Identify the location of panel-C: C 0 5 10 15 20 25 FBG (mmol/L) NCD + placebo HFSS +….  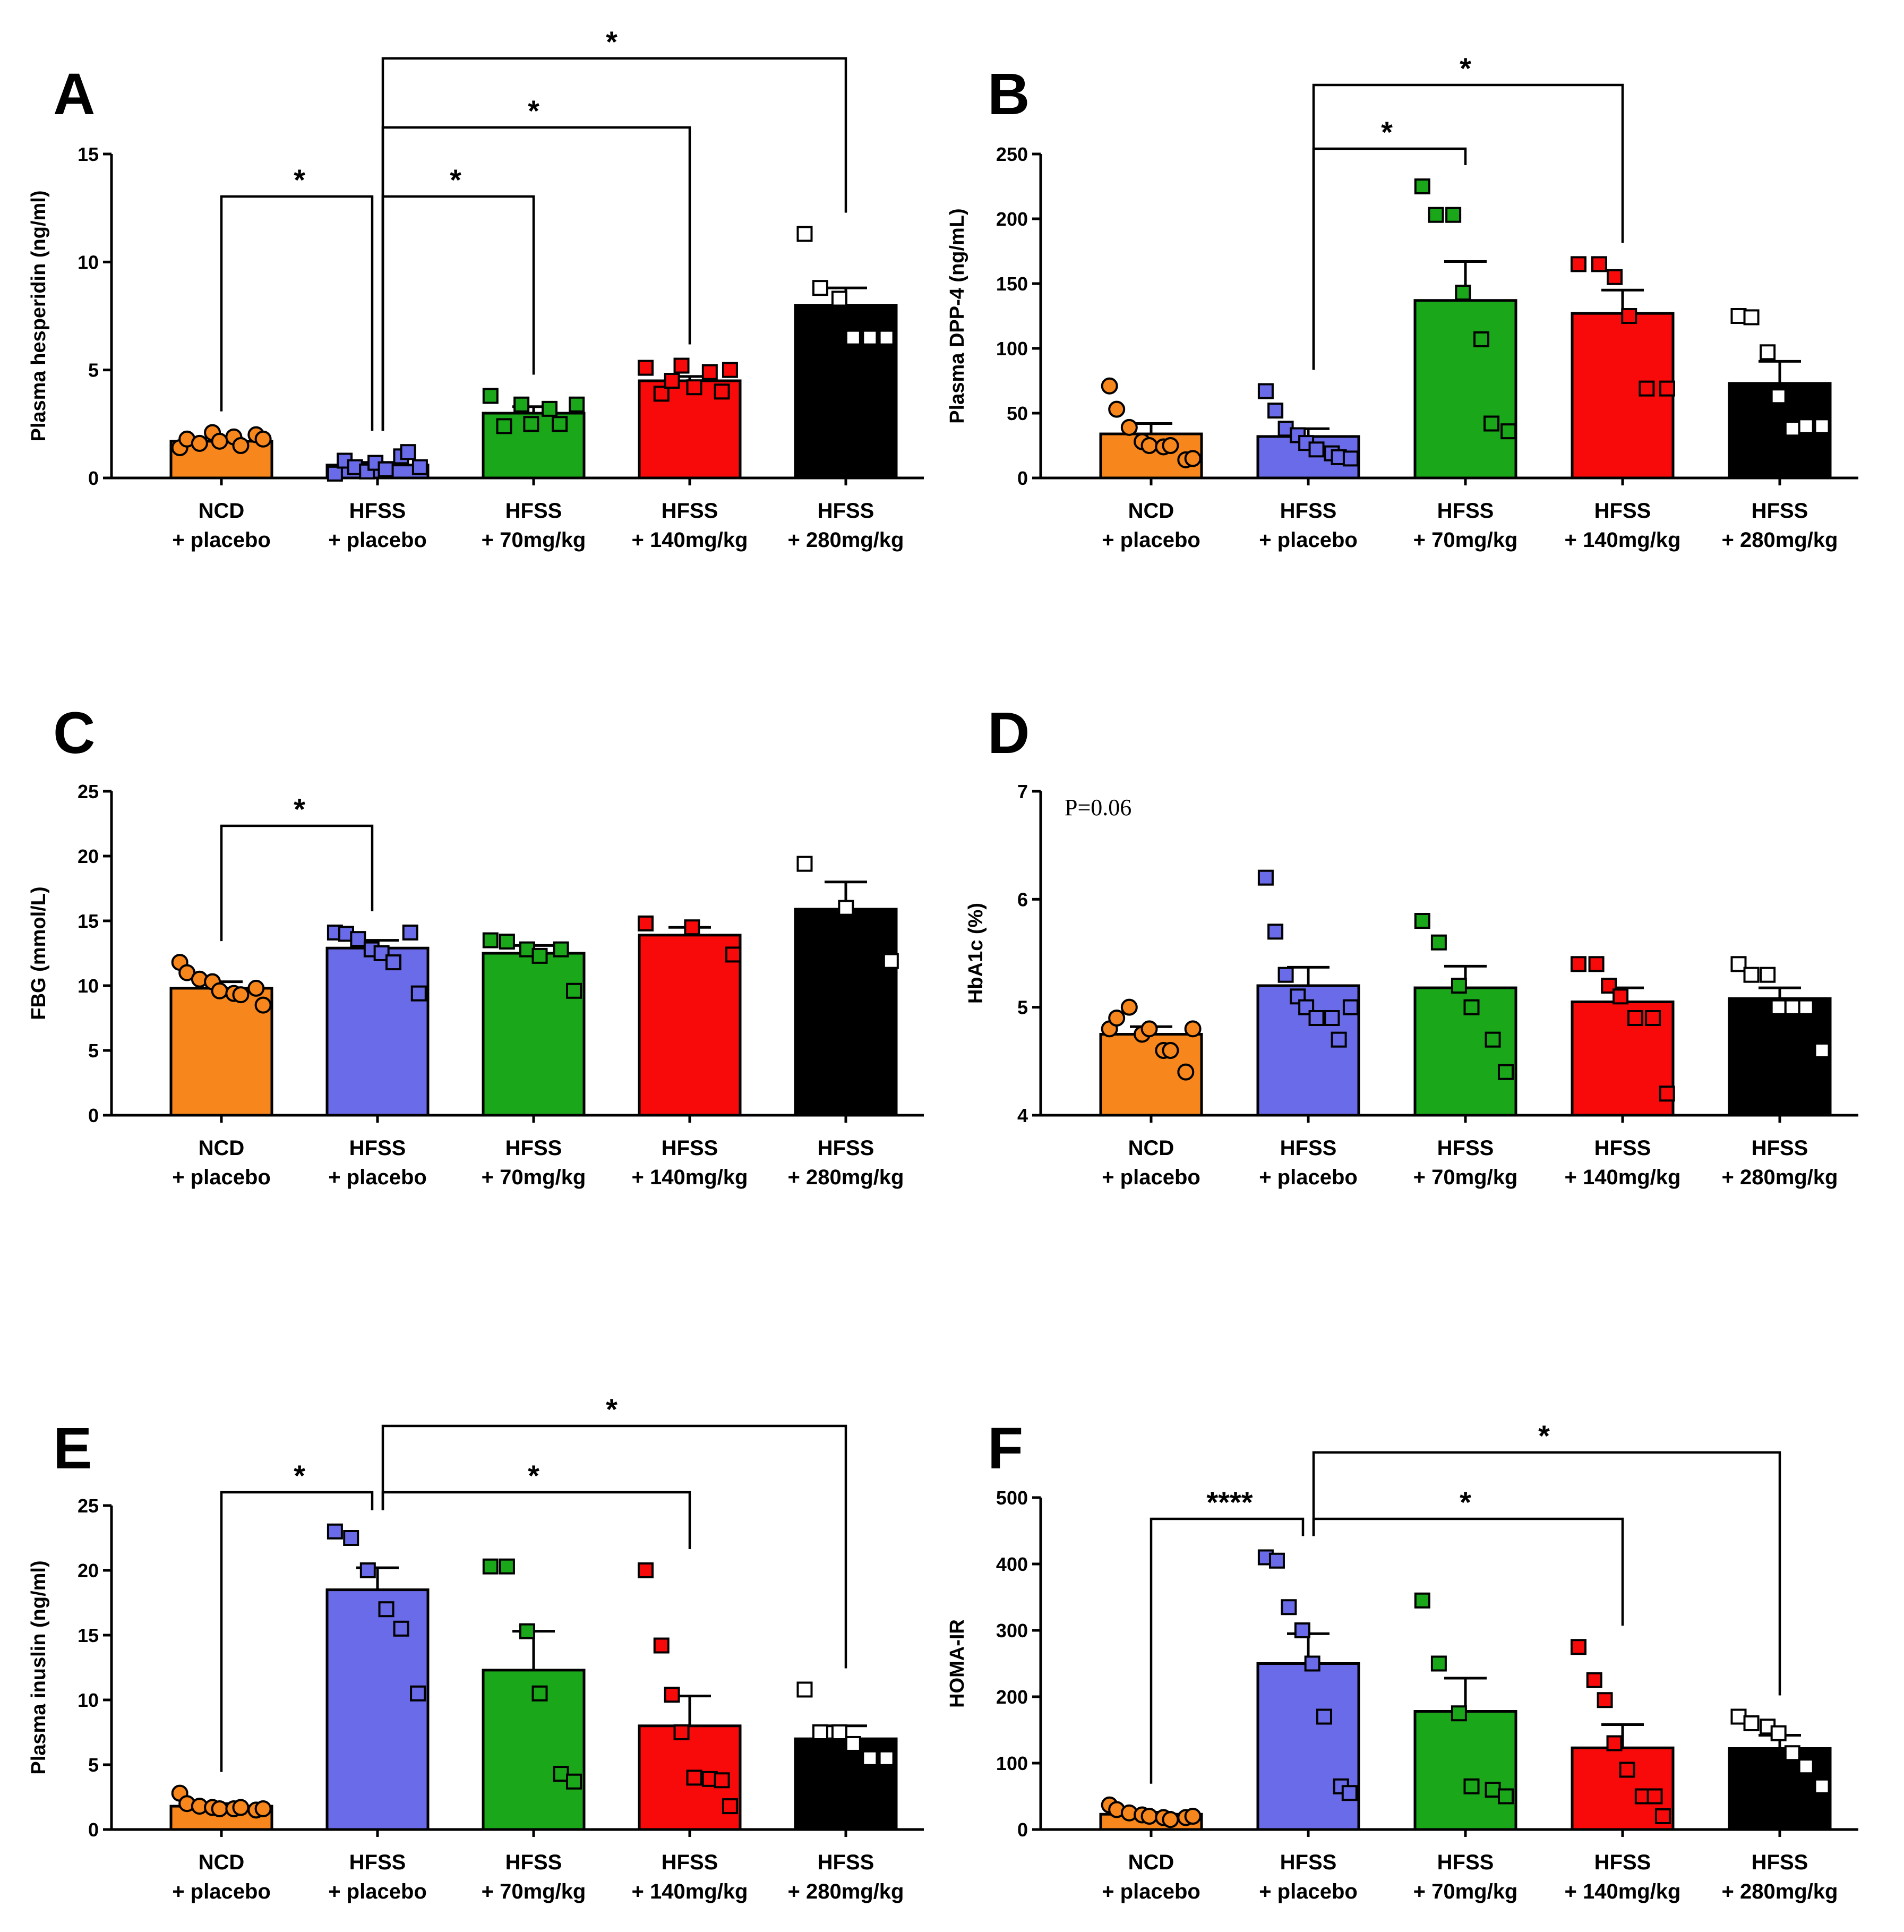
(476, 944).